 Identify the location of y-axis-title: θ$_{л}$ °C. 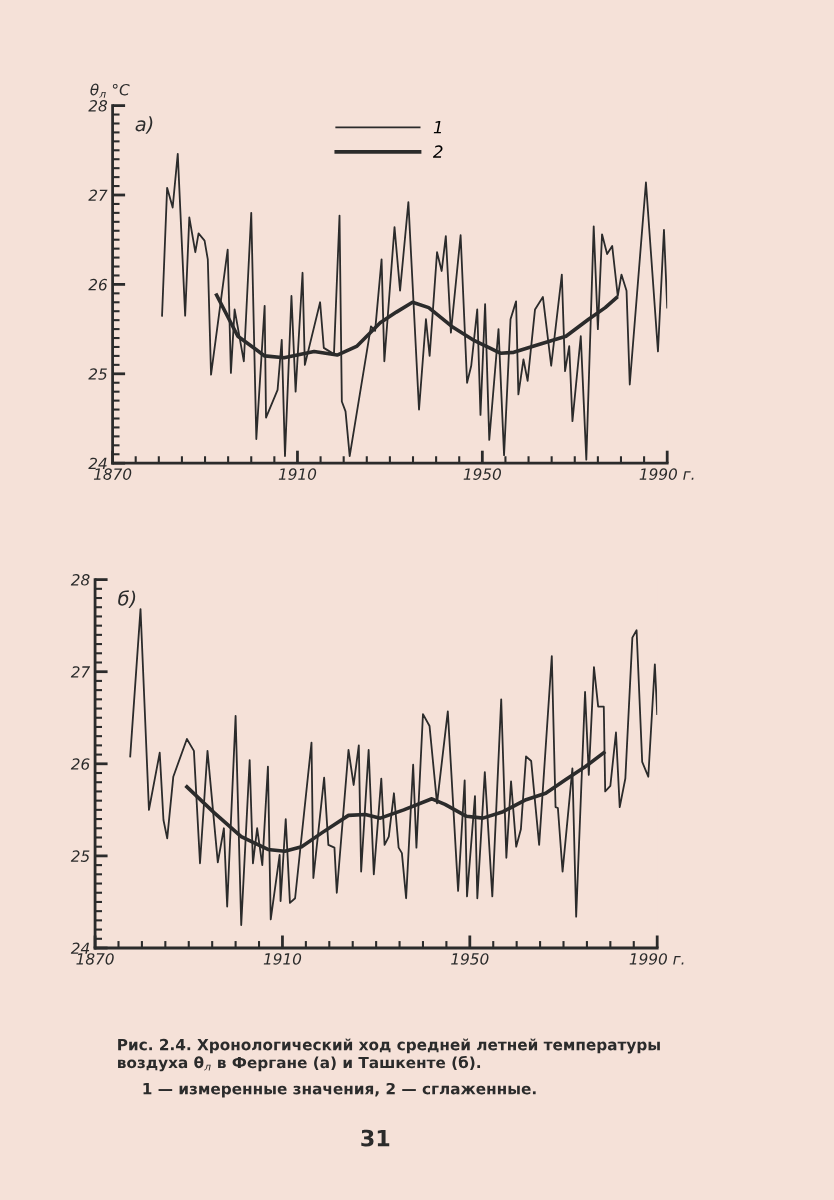
(110, 90).